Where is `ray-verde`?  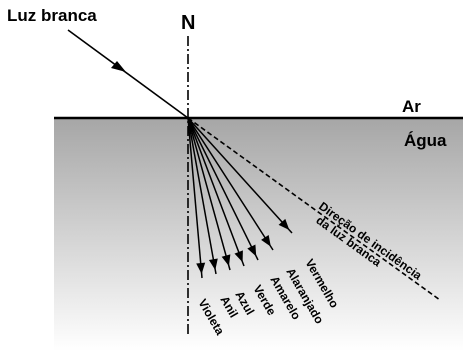
ray-verde is located at coordinates (216, 192).